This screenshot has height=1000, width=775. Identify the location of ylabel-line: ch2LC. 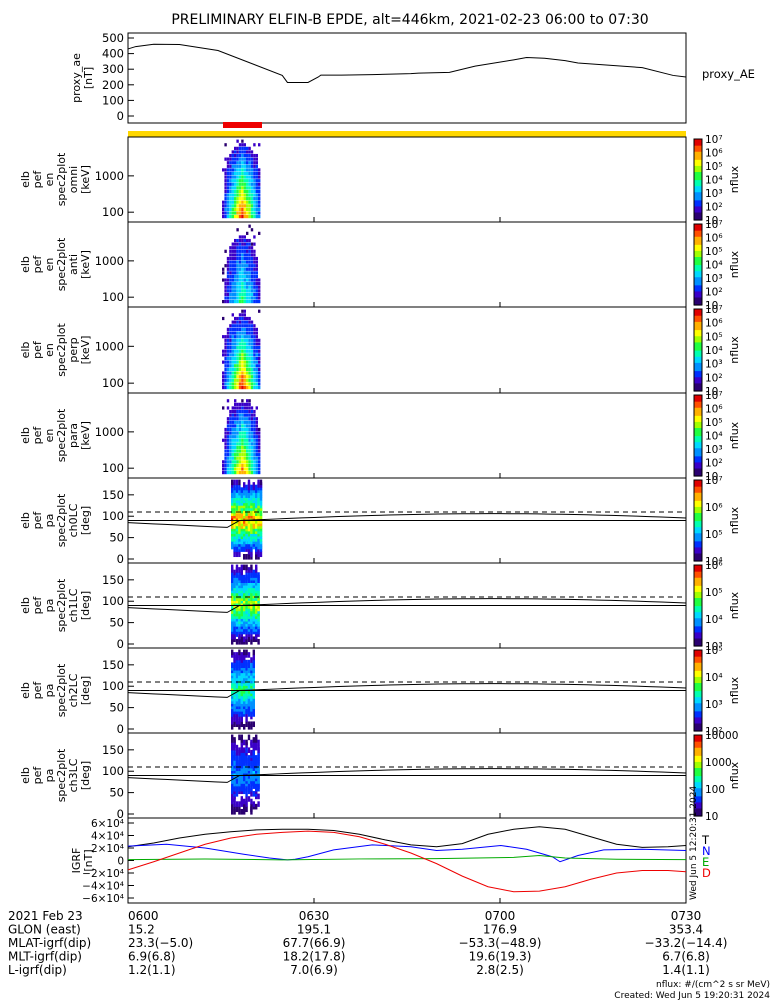
(73, 690).